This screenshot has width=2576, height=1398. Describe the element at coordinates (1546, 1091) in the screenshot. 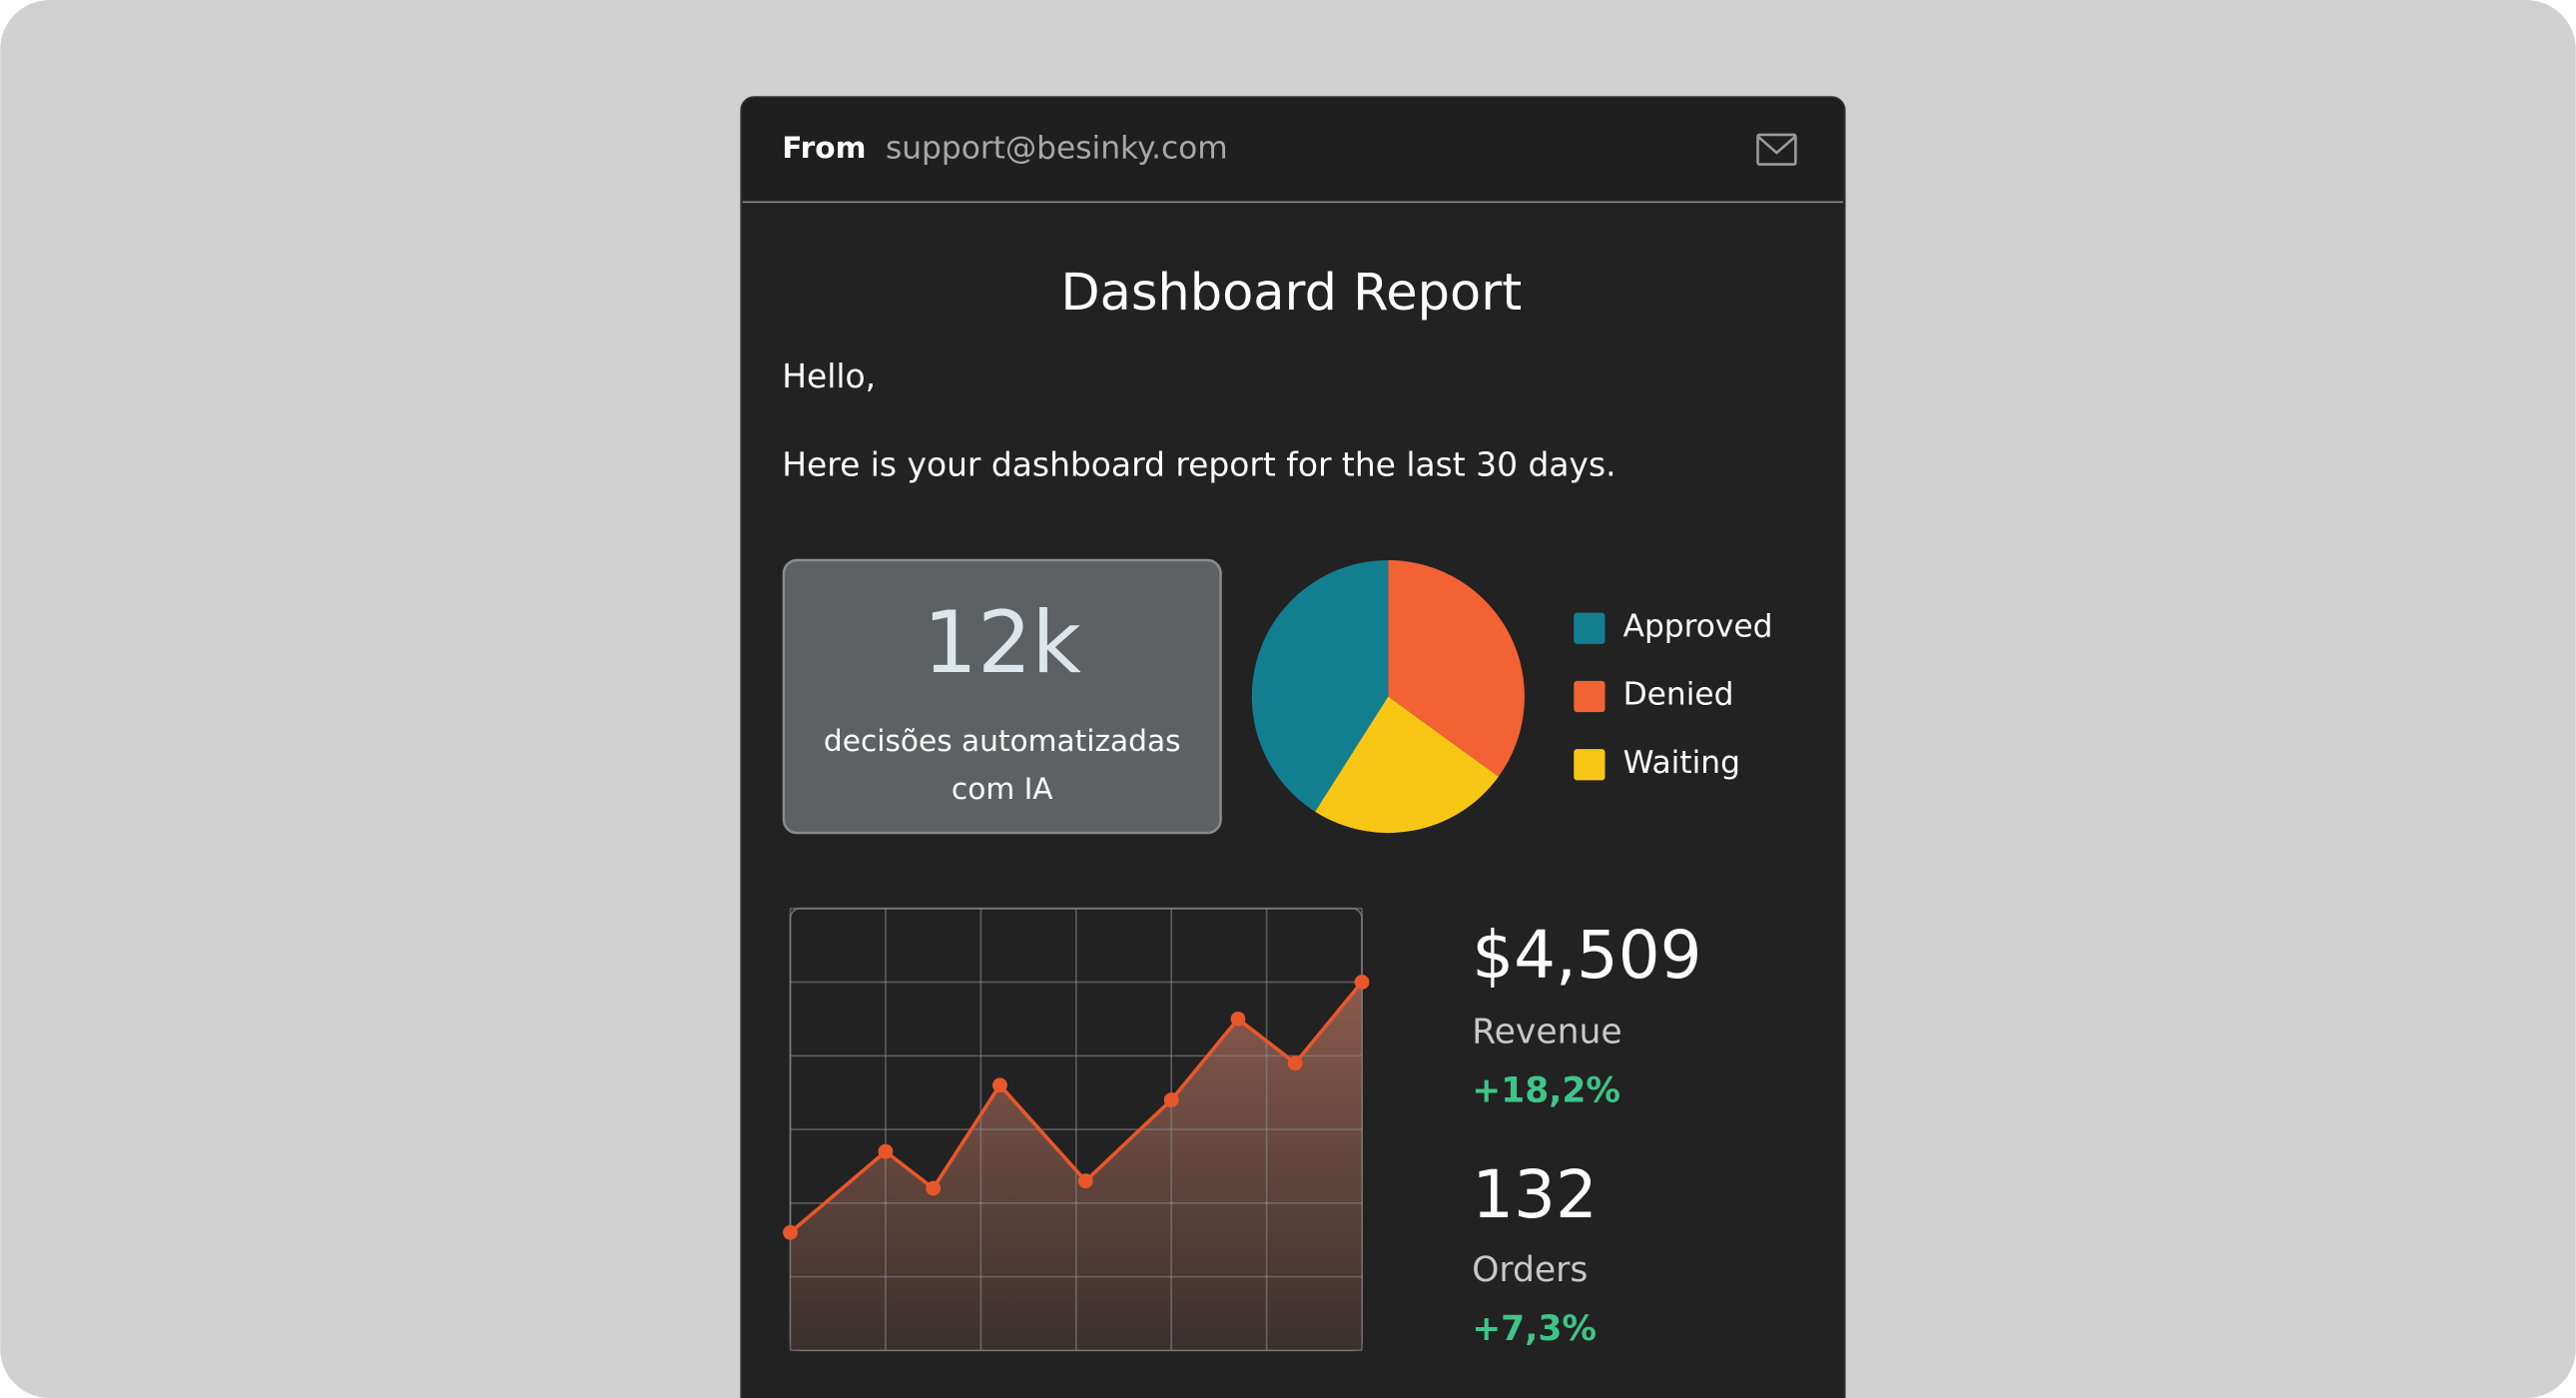

I see `stat-change: +18,2%` at that location.